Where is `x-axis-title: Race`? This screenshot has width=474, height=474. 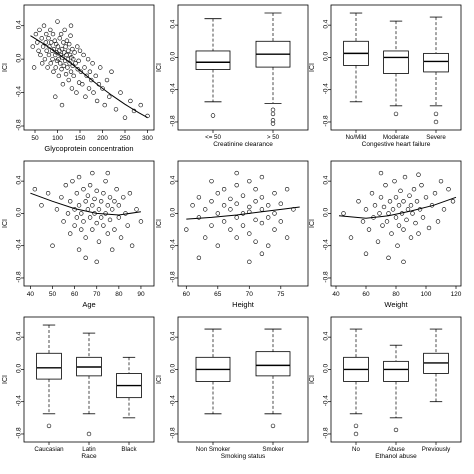 x-axis-title: Race is located at coordinates (89, 456).